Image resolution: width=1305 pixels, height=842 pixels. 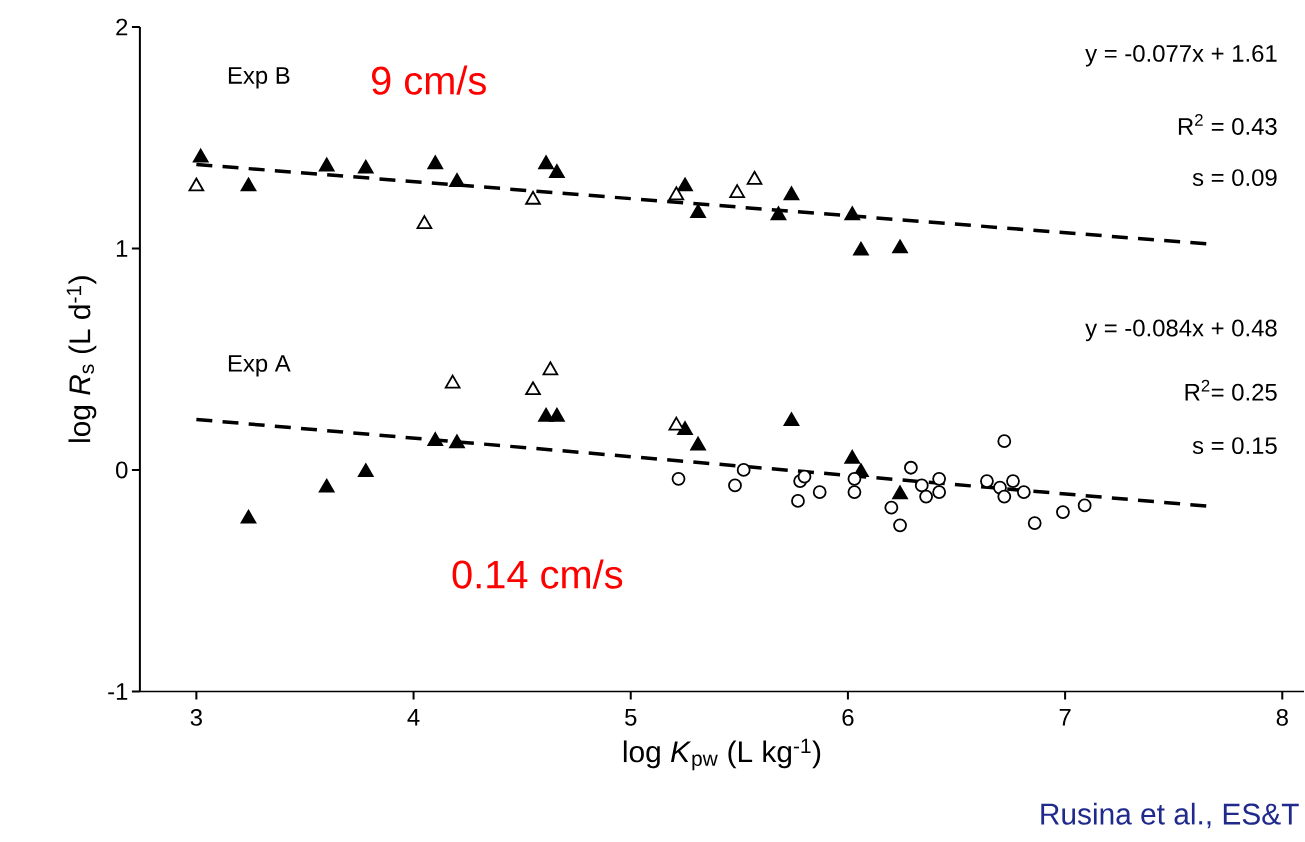 What do you see at coordinates (259, 366) in the screenshot?
I see `annotation: Exp A` at bounding box center [259, 366].